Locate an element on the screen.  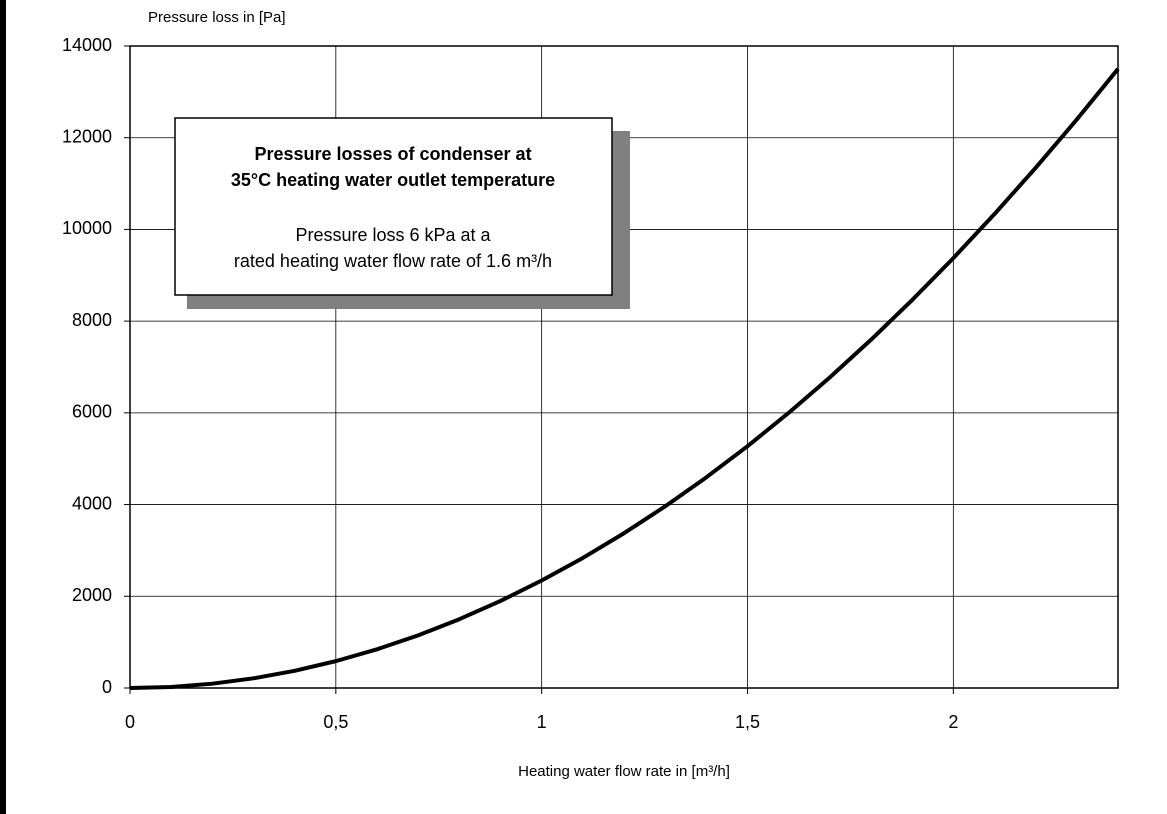
y-tick-label: 6000 is located at coordinates (92, 412).